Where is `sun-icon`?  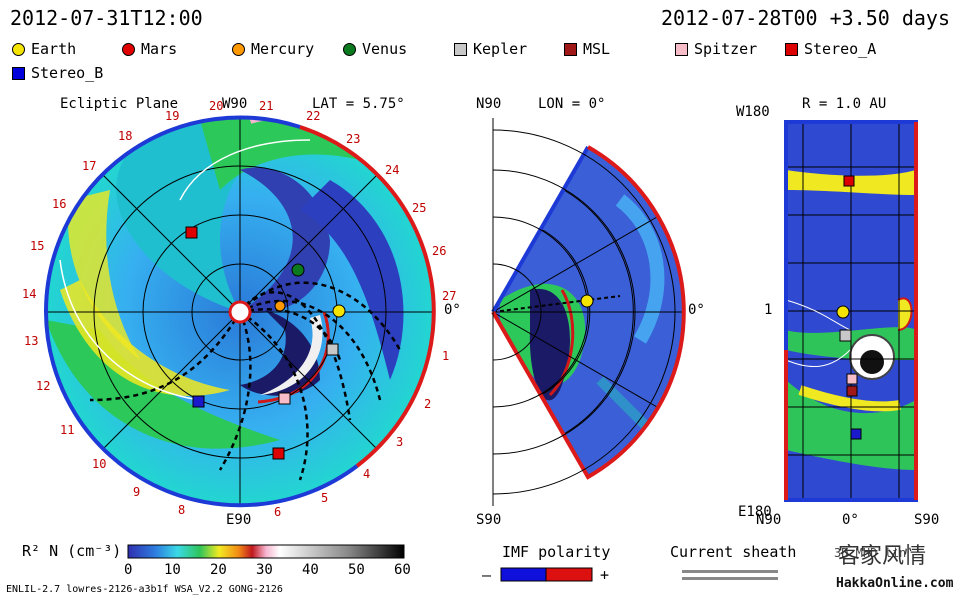
sun-icon is located at coordinates (240, 312).